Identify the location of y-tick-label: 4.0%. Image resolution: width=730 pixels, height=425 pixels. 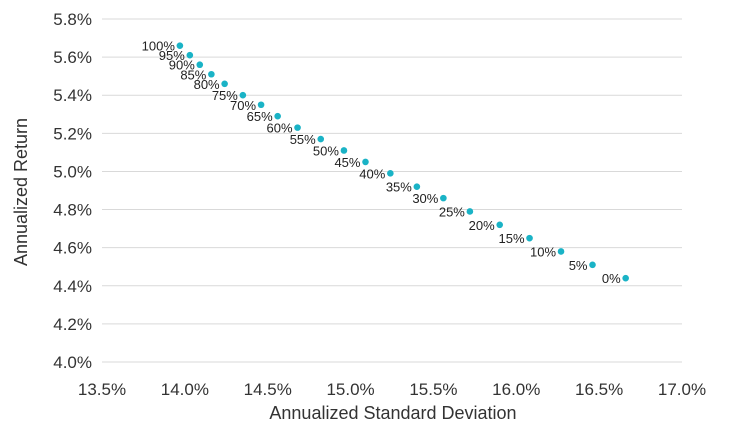
(72, 362).